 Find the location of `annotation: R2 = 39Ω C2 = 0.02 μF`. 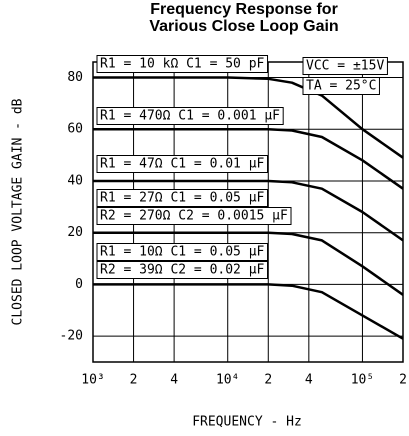

annotation: R2 = 39Ω C2 = 0.02 μF is located at coordinates (182, 270).